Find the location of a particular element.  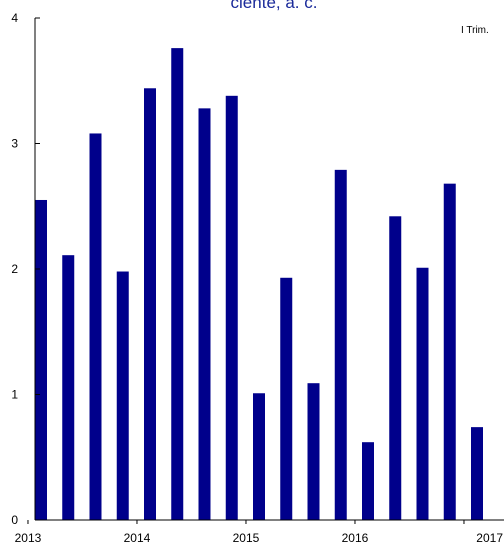

y-tick-label-2: 2 is located at coordinates (14, 269).